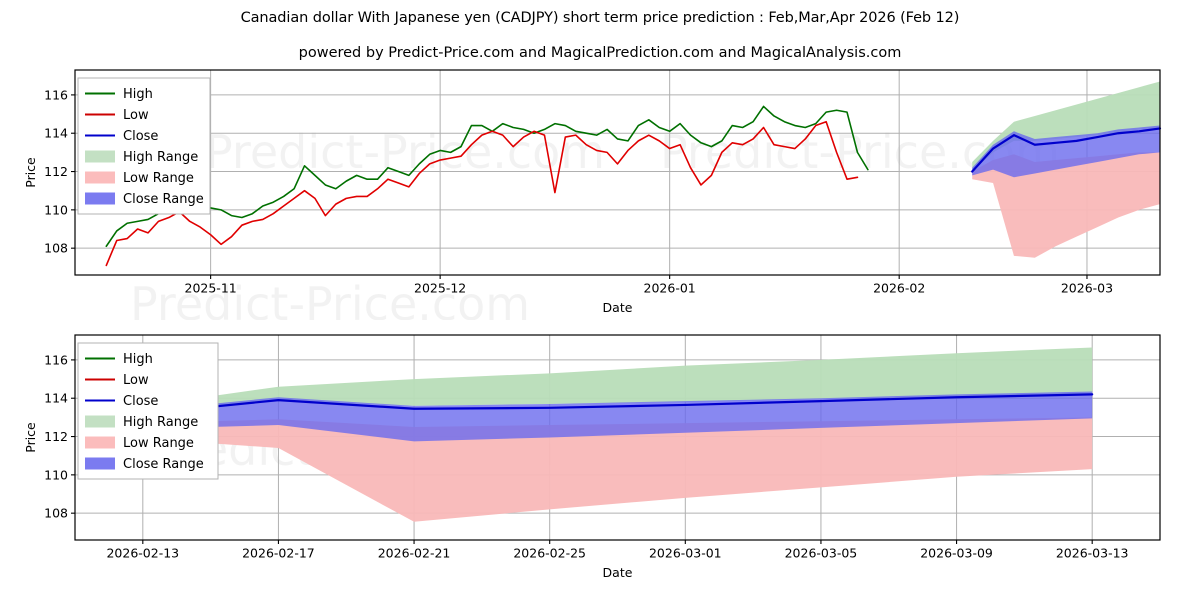 Image resolution: width=1200 pixels, height=600 pixels. I want to click on x-tick-label: 2026-02-25, so click(549, 553).